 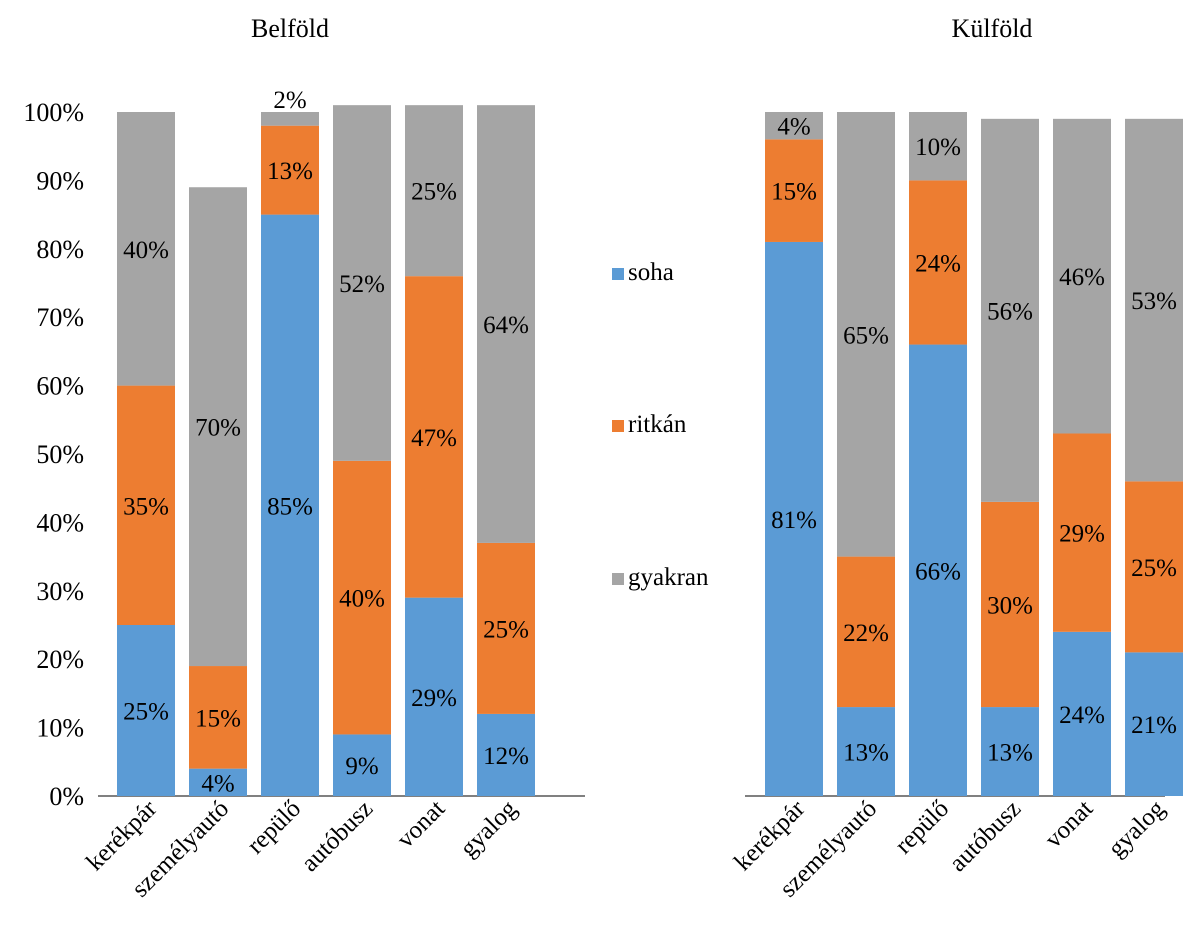 I want to click on data-label: 53%, so click(x=1154, y=301).